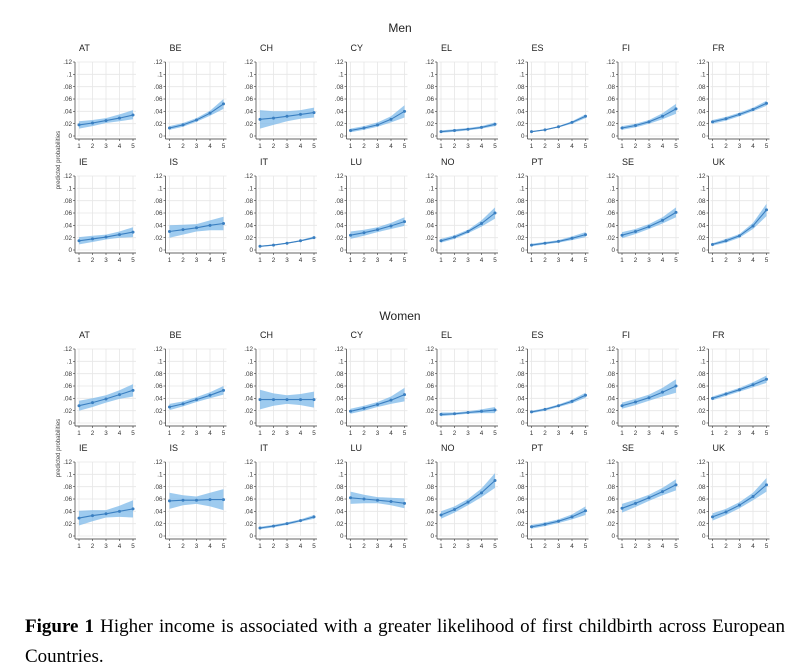 The width and height of the screenshot is (812, 672). Describe the element at coordinates (538, 335) in the screenshot. I see `subplot-title: ES` at that location.